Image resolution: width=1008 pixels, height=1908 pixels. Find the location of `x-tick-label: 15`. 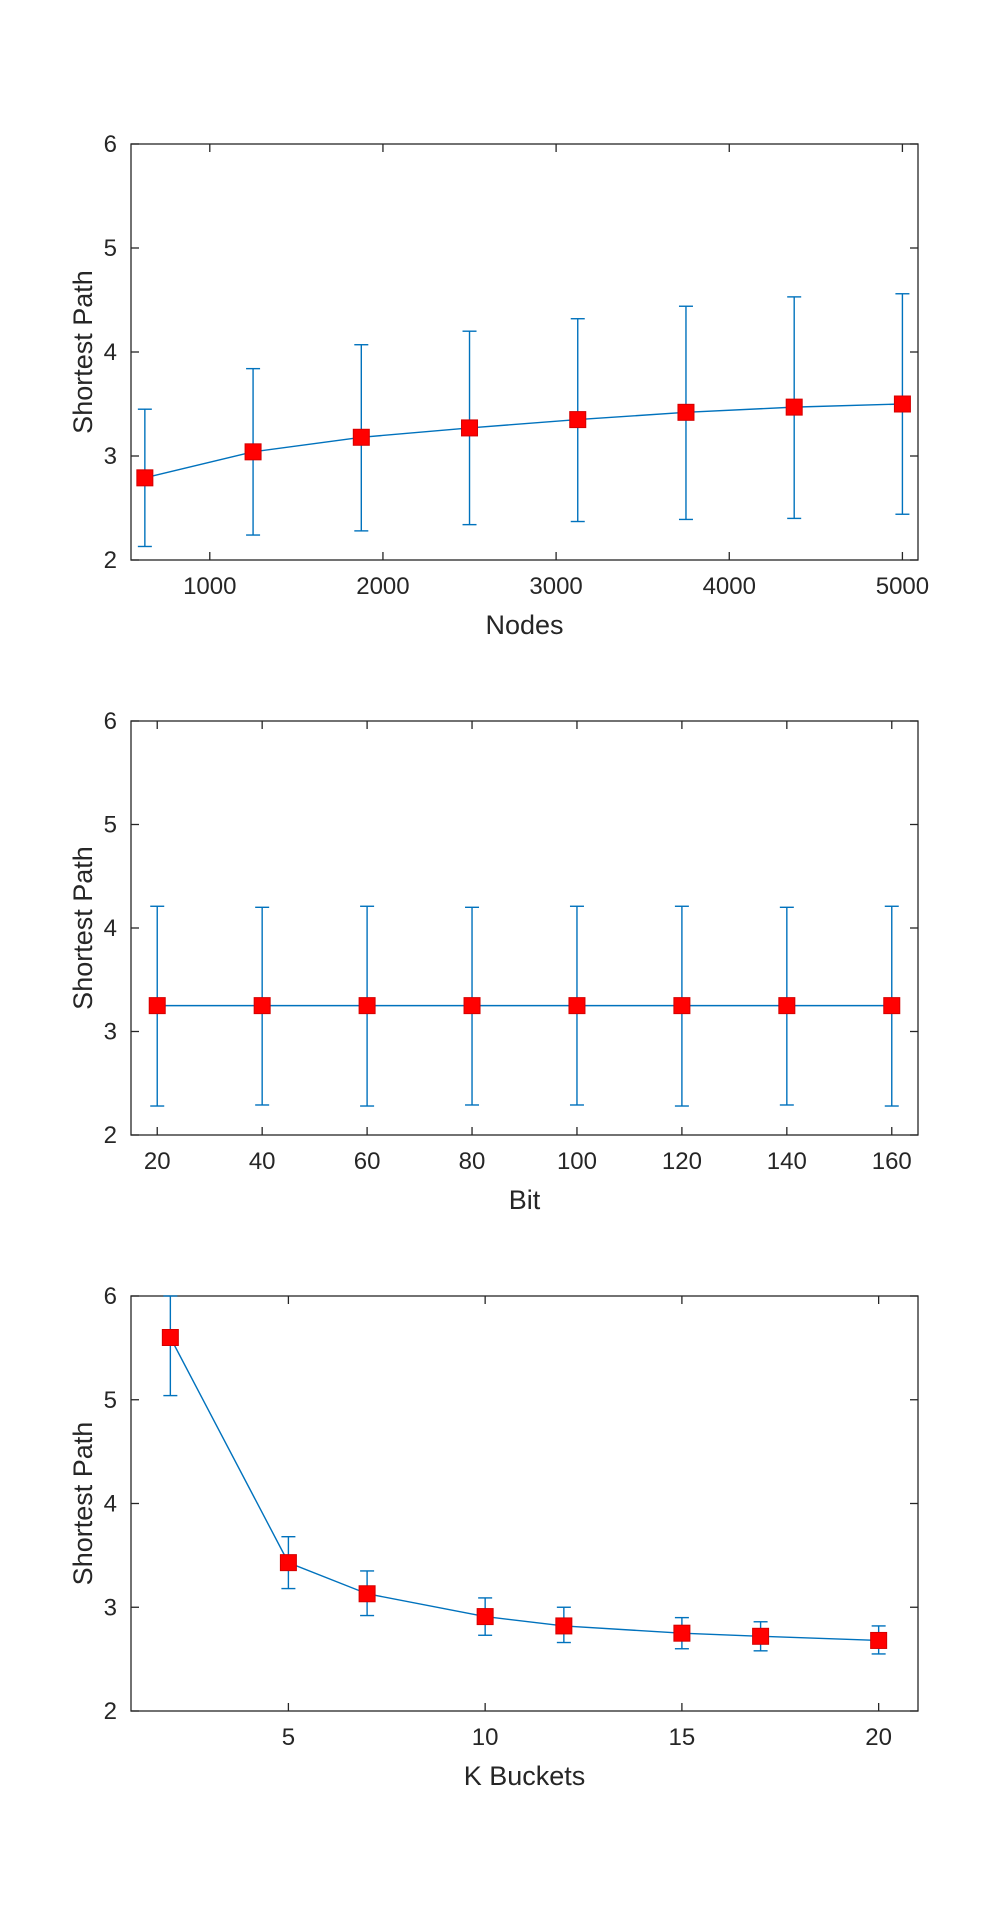

x-tick-label: 15 is located at coordinates (682, 1737).